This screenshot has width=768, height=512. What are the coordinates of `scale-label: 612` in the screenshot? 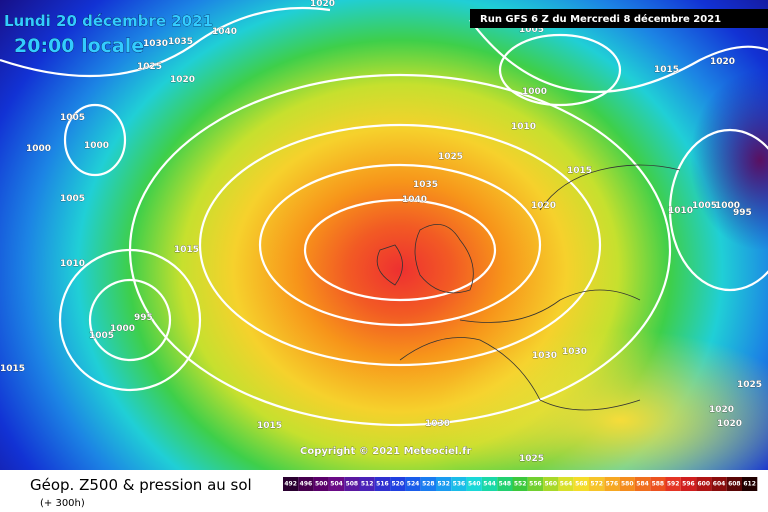 It's located at (749, 484).